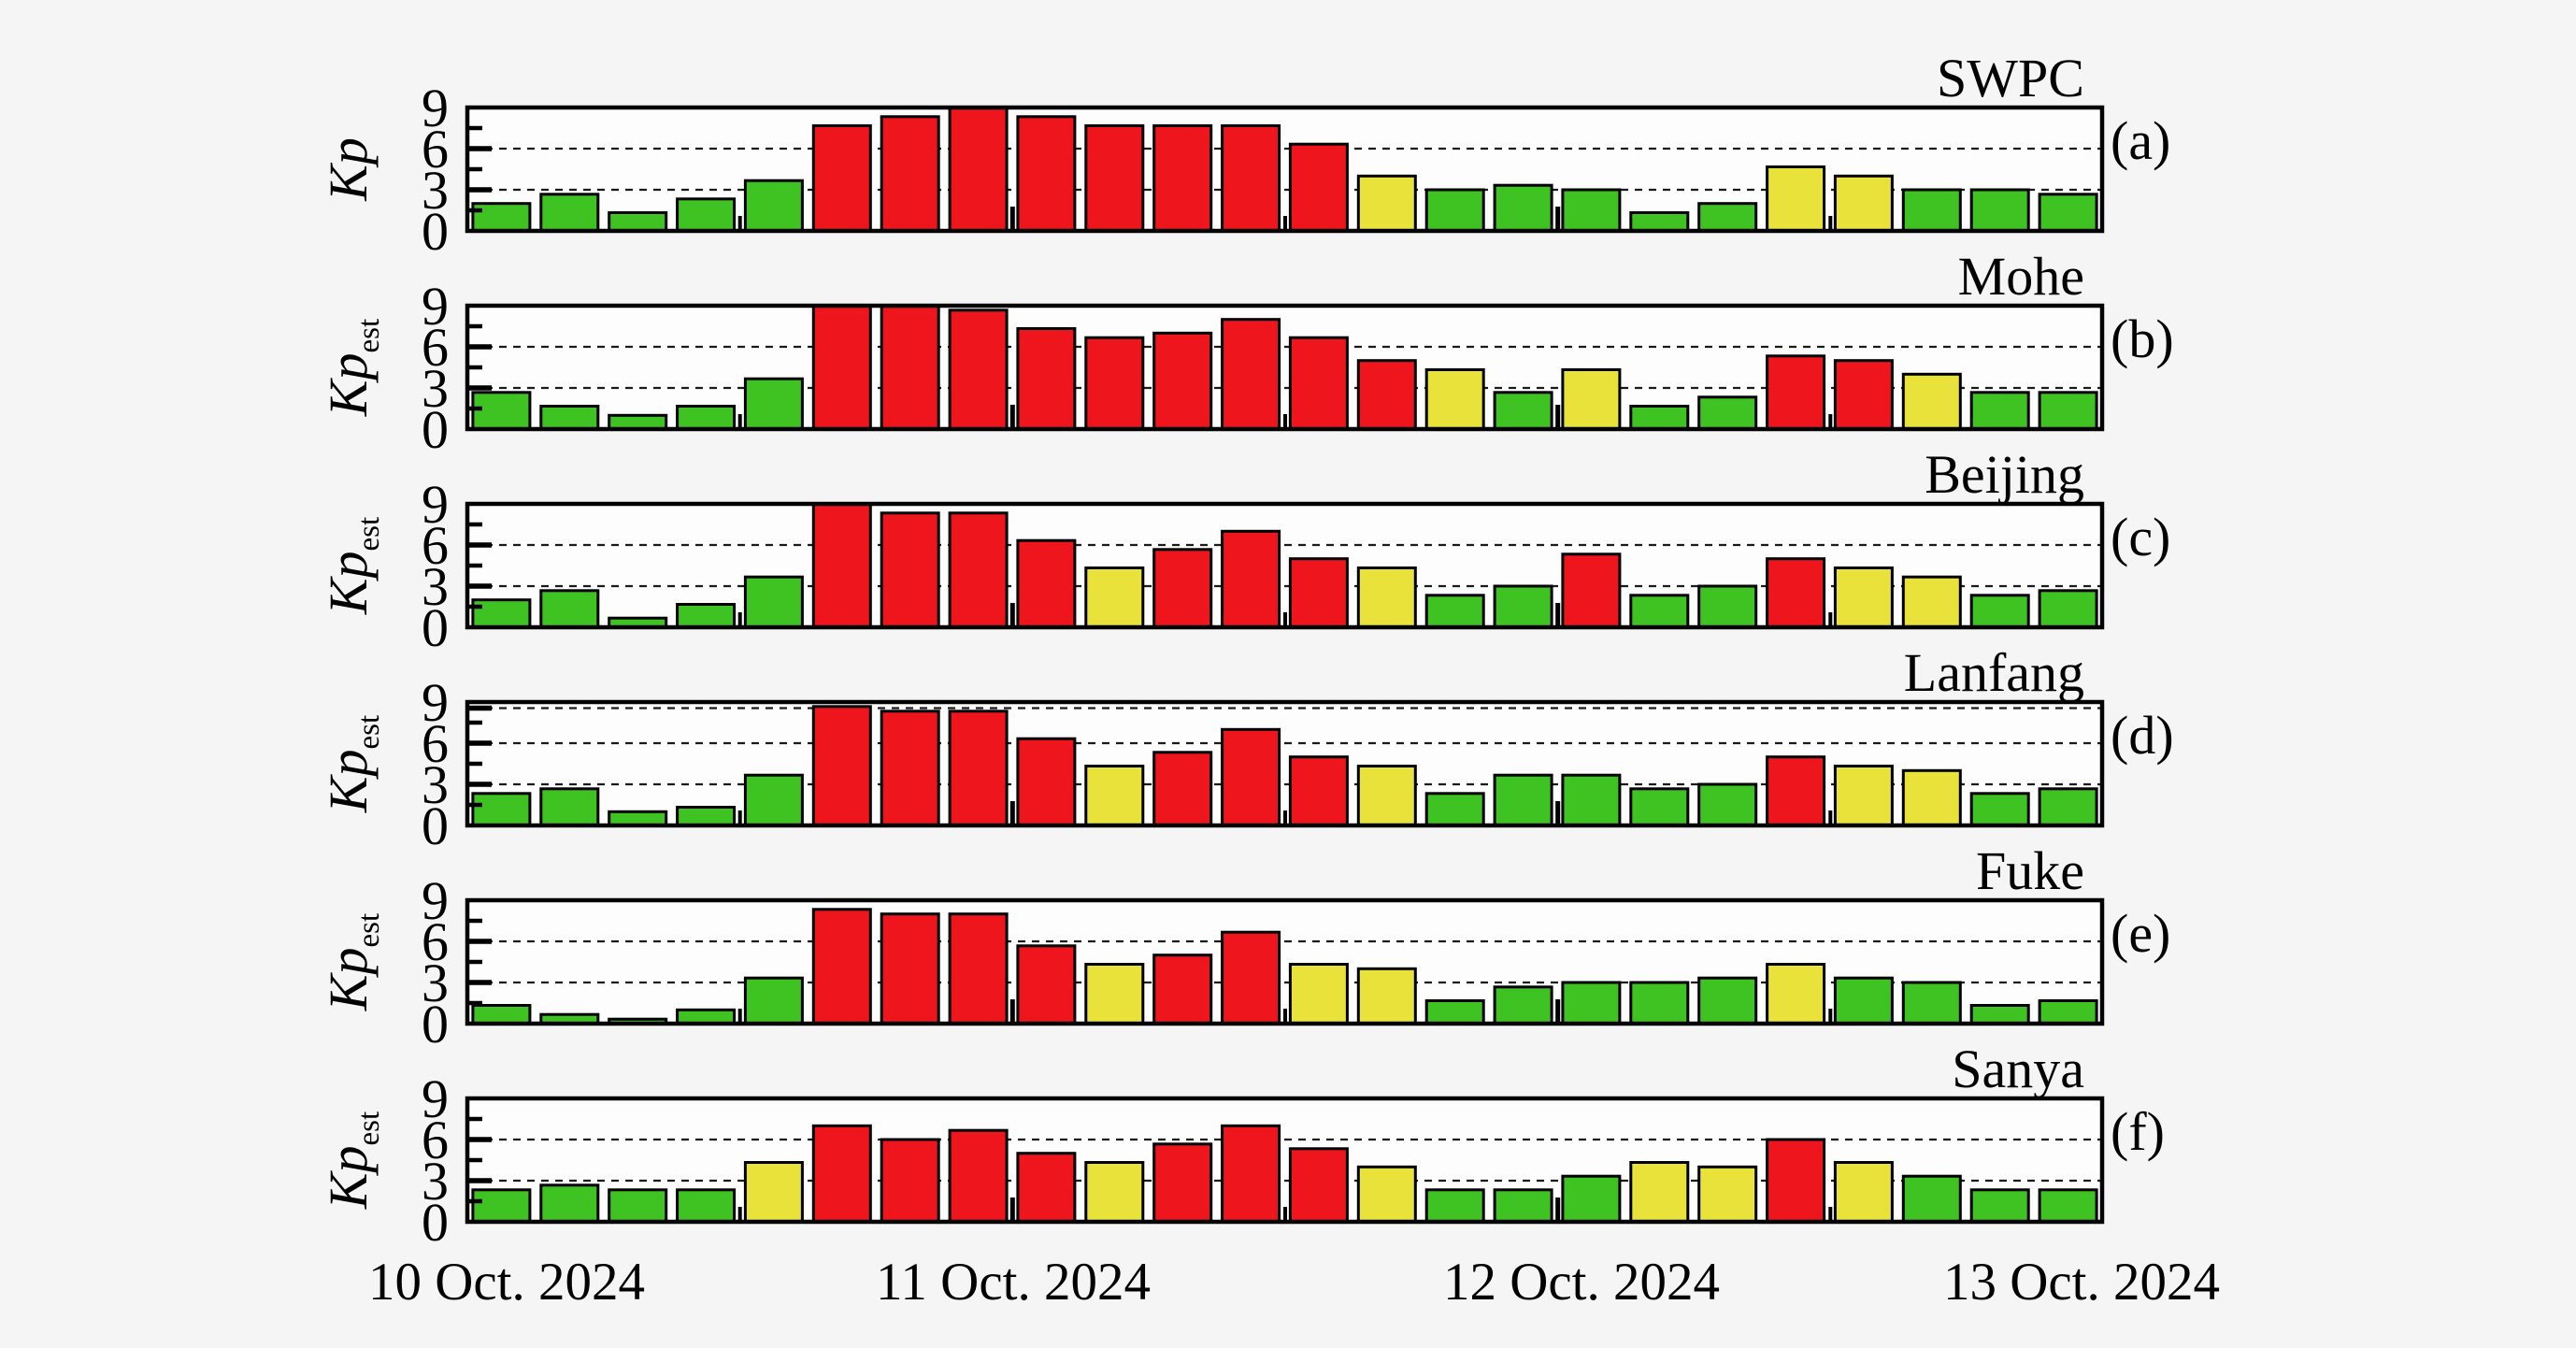 This screenshot has height=1348, width=2576. I want to click on svg-text: (e), so click(2140, 933).